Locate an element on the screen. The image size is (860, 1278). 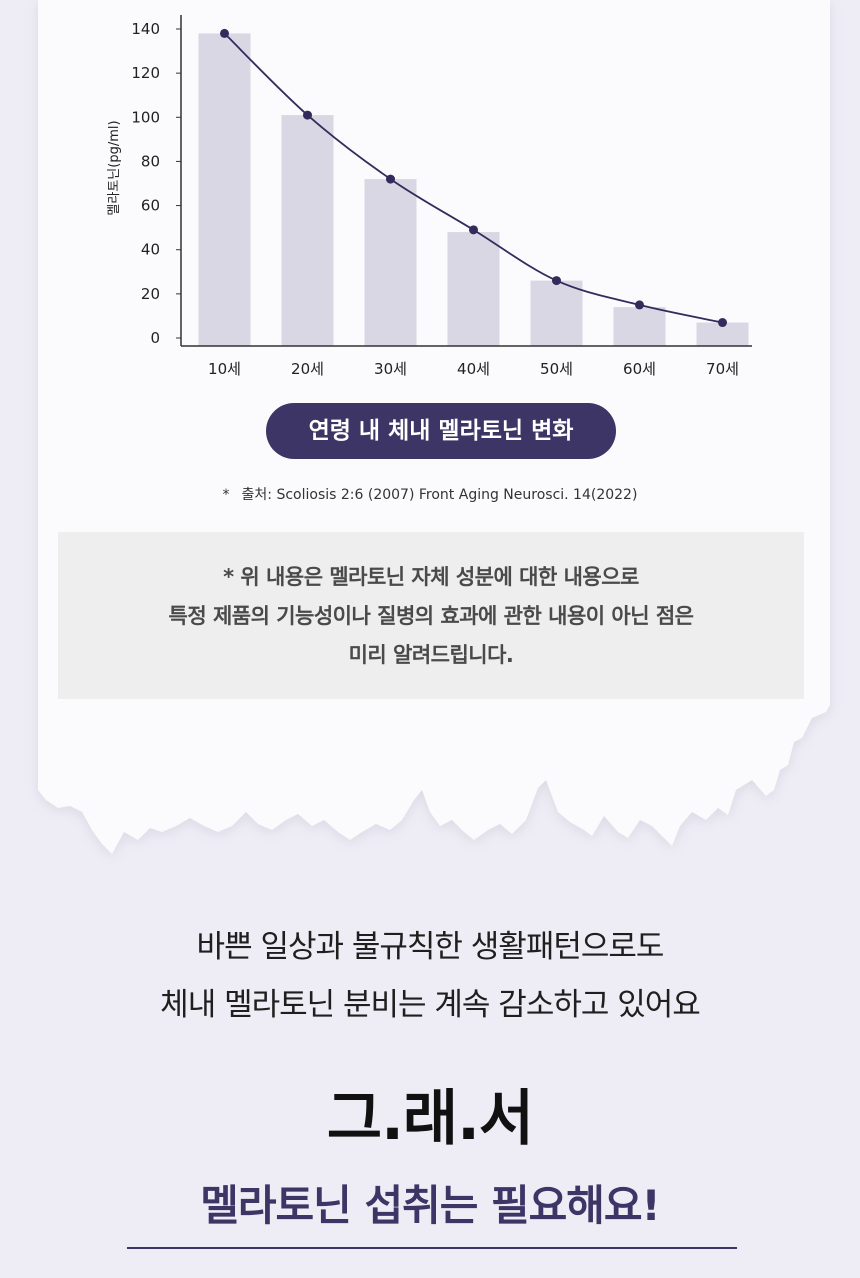
x-tick-label: 70세 is located at coordinates (722, 369).